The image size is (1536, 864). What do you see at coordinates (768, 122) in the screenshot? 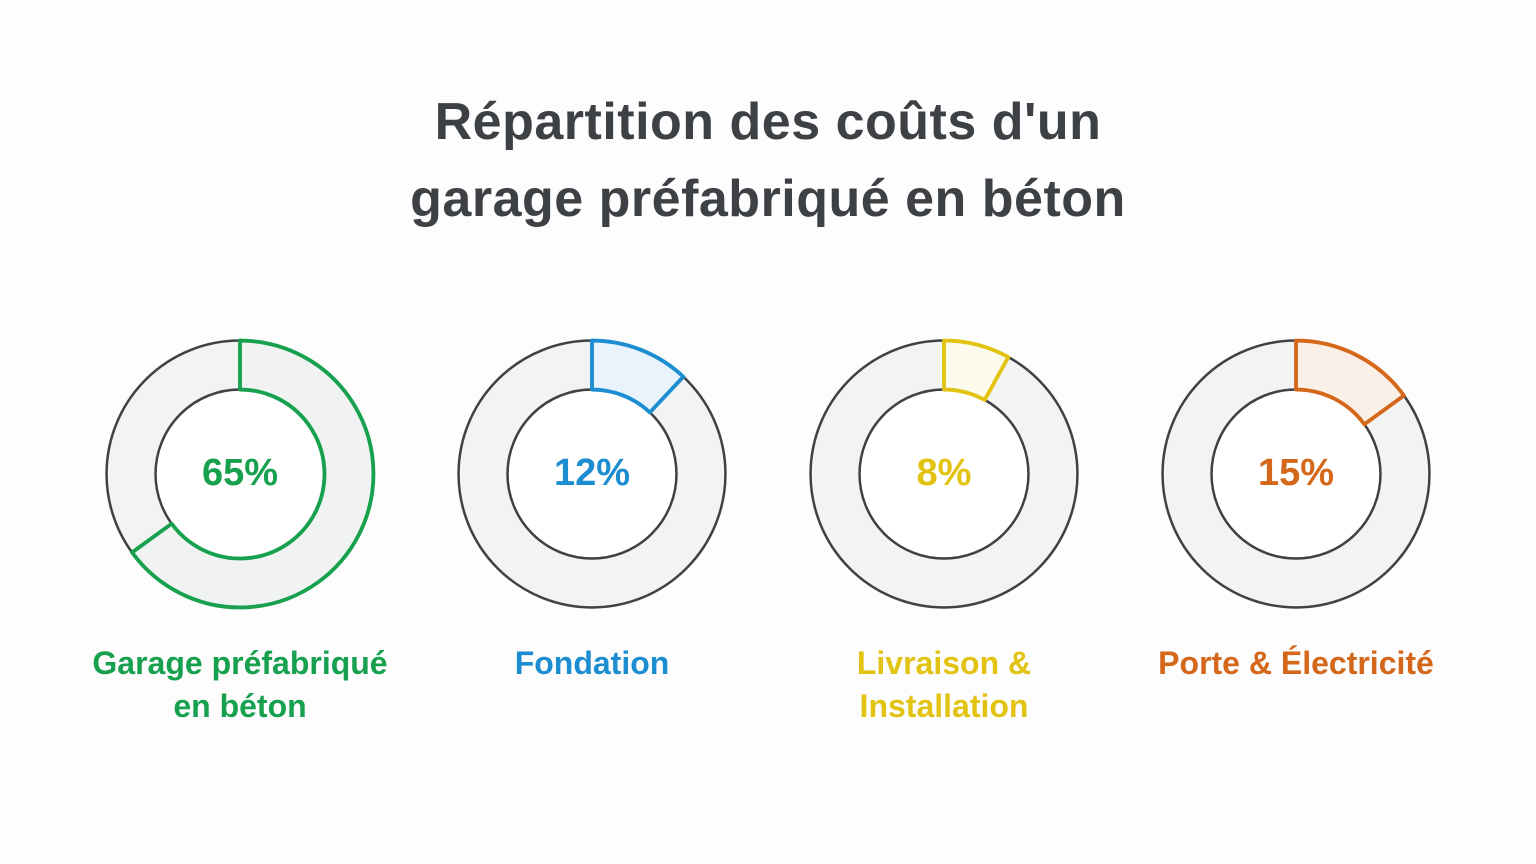
I see `page-title-line1: Répartition des coûts d'un` at bounding box center [768, 122].